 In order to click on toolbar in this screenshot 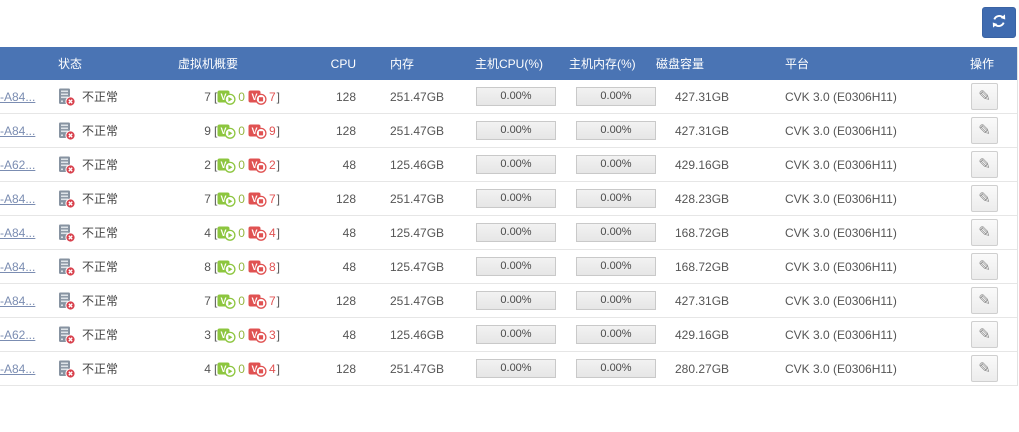, I will do `click(509, 23)`.